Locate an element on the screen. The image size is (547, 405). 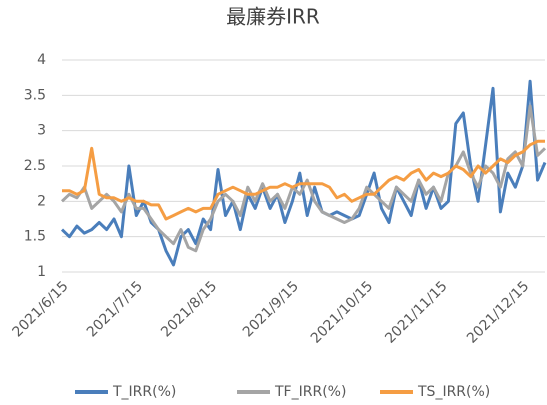
chart-title: 最廉券IRR is located at coordinates (273, 17).